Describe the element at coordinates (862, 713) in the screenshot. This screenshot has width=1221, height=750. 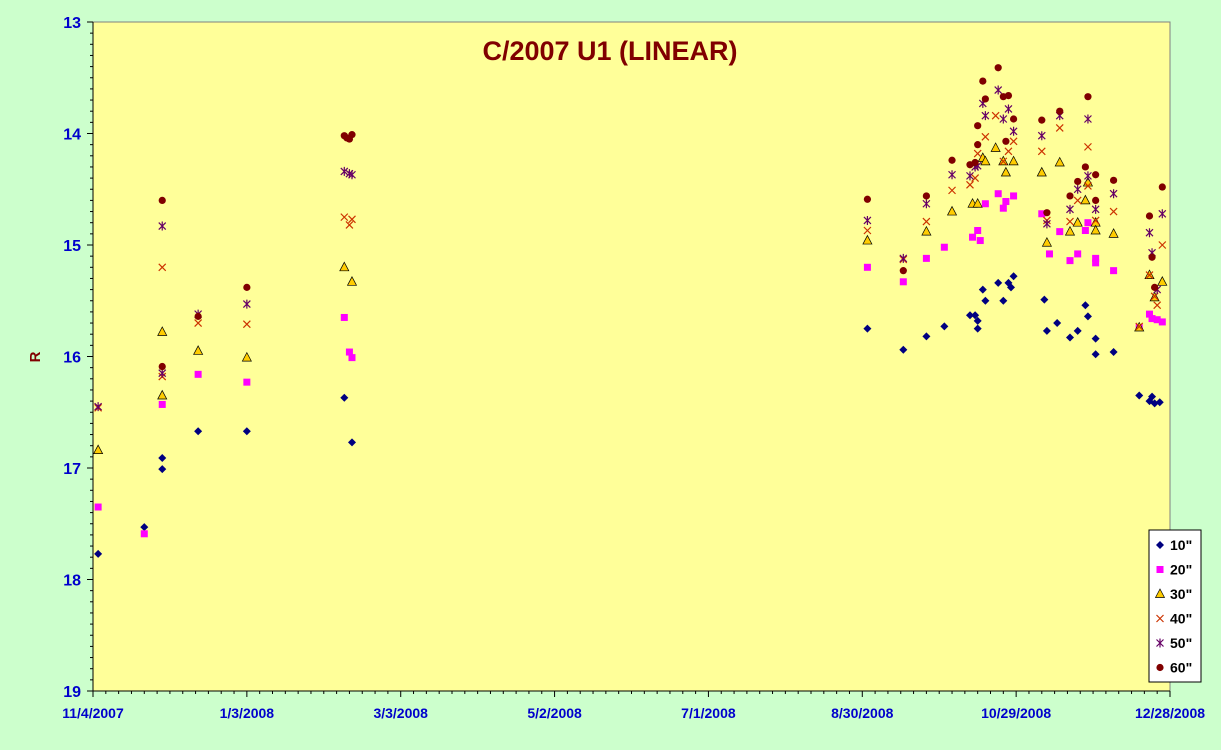
I see `x-tick-label: 8/30/2008` at that location.